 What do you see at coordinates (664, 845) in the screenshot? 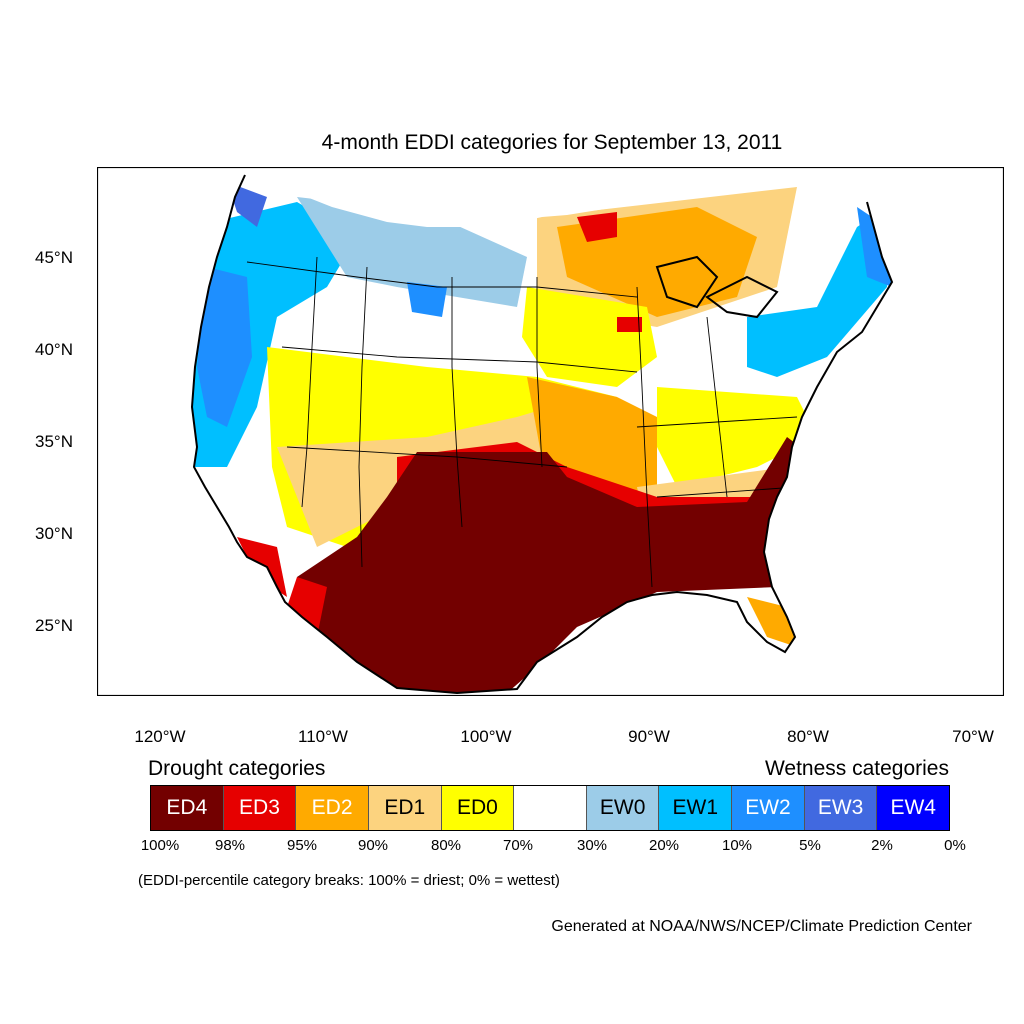
I see `percentile-label: 20%` at bounding box center [664, 845].